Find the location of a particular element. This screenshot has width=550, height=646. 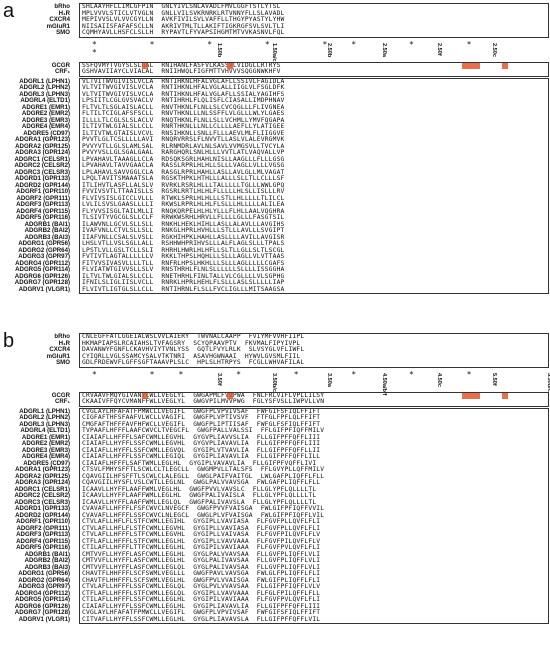

top-seq-label: CXCR4 is located at coordinates (59, 349).